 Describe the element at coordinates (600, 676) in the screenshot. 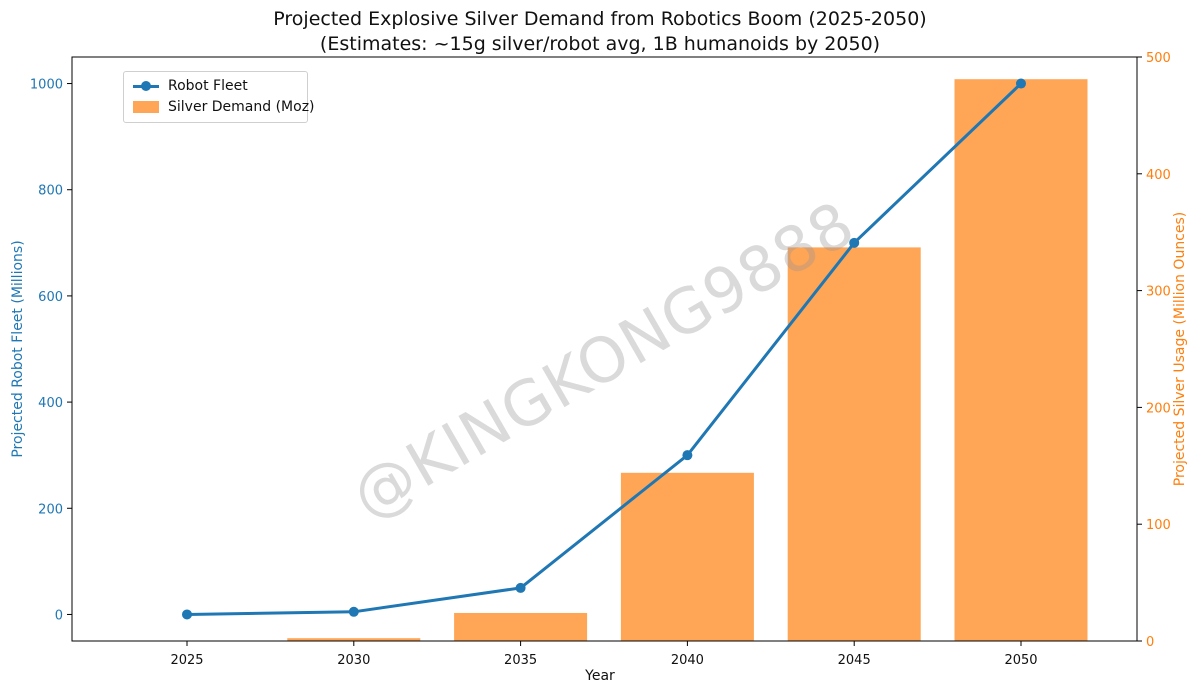

I see `x-axis-label: Year` at that location.